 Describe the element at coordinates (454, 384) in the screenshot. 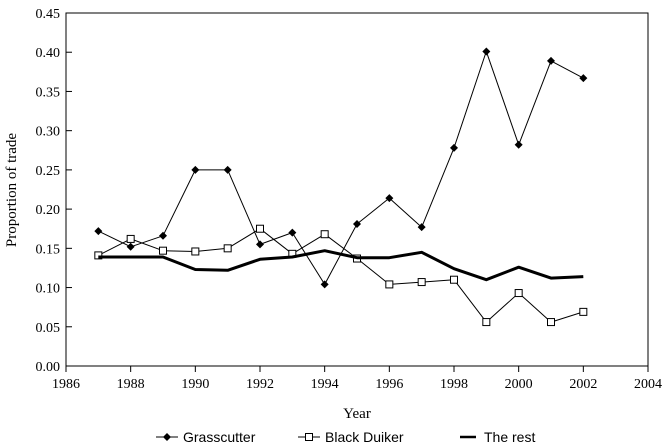

I see `x-tick-label: 1998` at that location.